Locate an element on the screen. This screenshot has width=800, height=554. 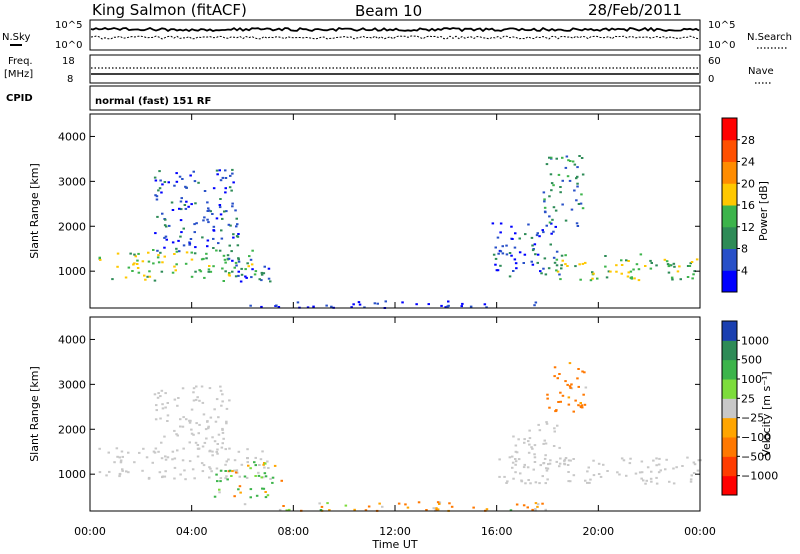
noise-sky-trace is located at coordinates (395, 29).